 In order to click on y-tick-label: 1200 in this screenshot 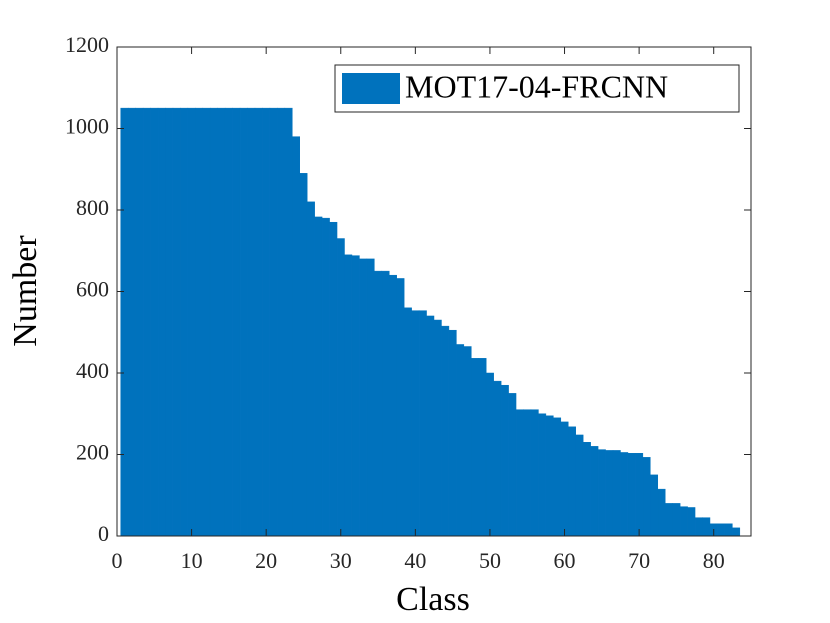, I will do `click(87, 44)`.